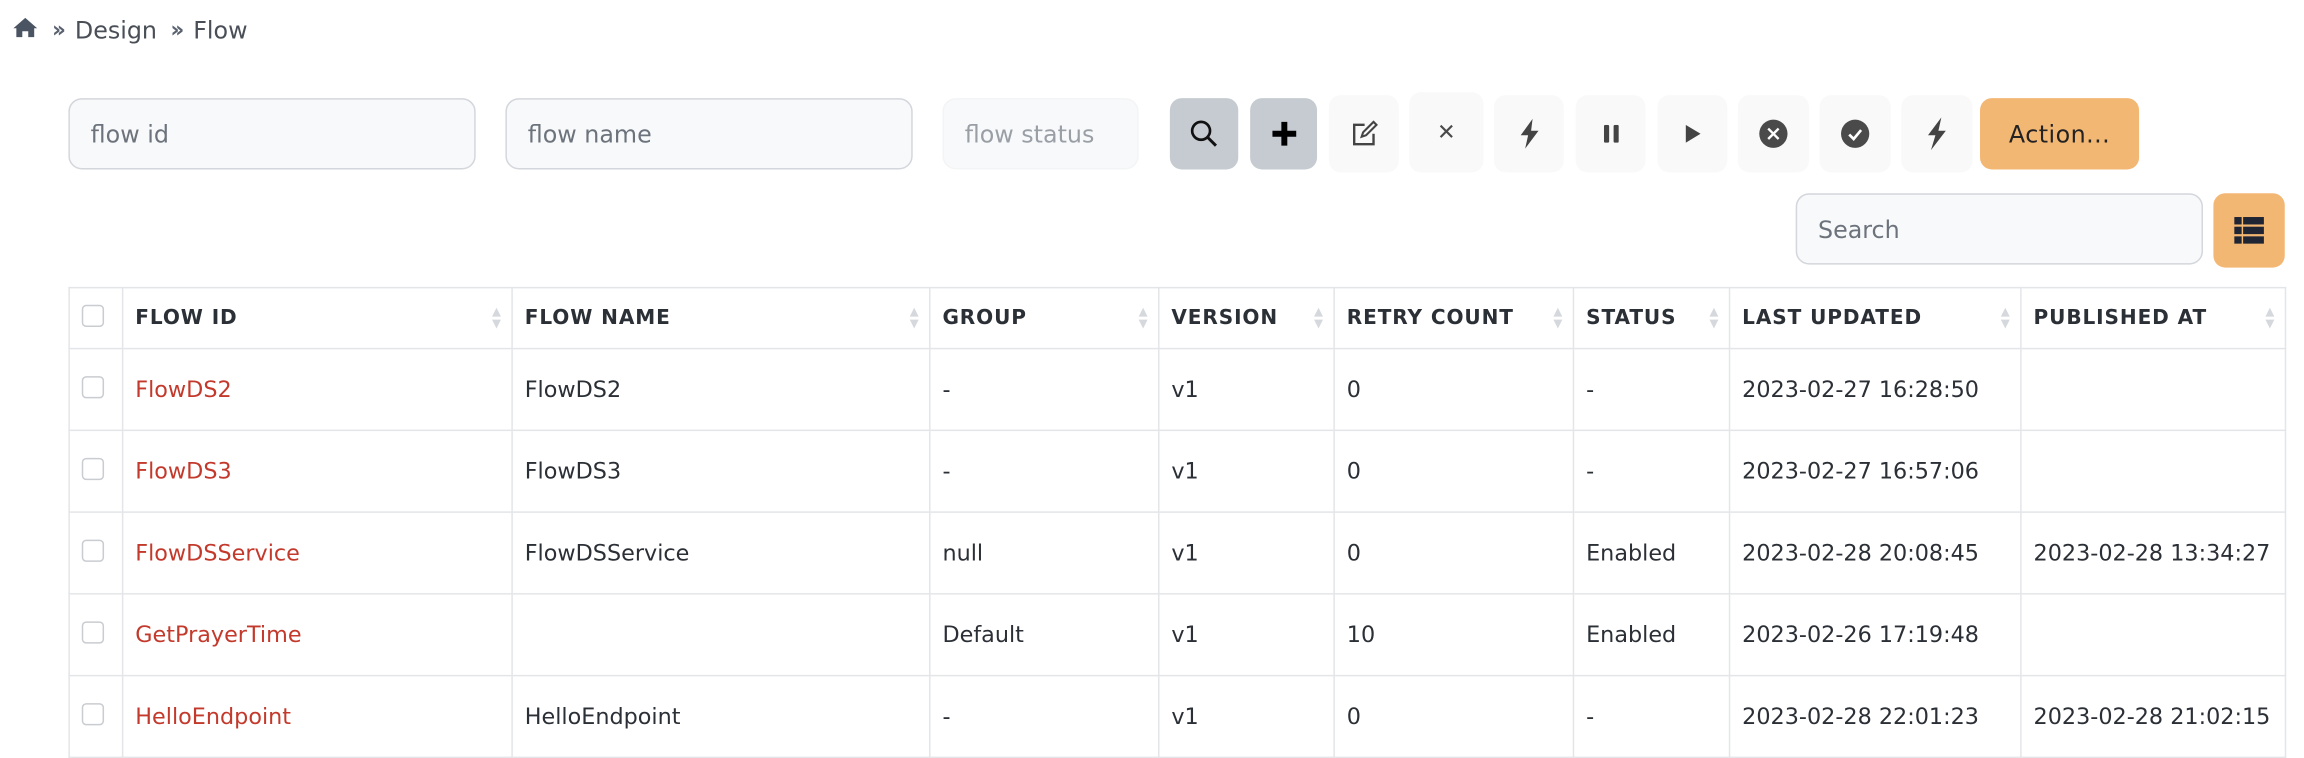  Describe the element at coordinates (317, 635) in the screenshot. I see `flow-id-link: GetPrayerTime` at that location.